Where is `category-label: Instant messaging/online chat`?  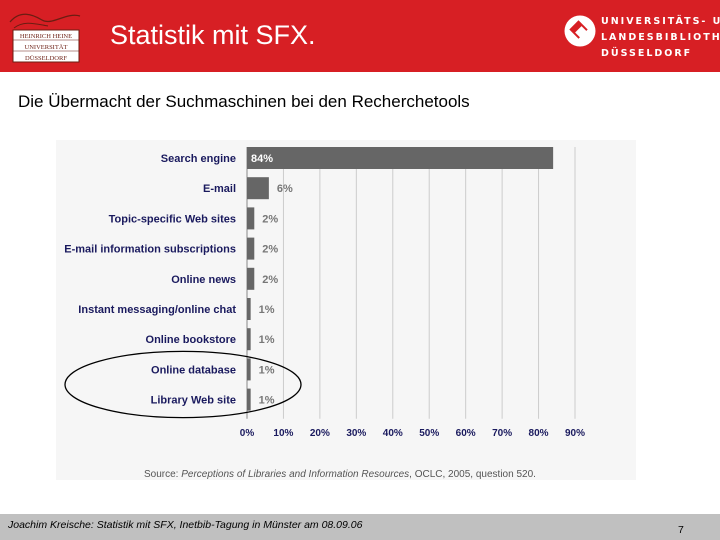
category-label: Instant messaging/online chat is located at coordinates (157, 310).